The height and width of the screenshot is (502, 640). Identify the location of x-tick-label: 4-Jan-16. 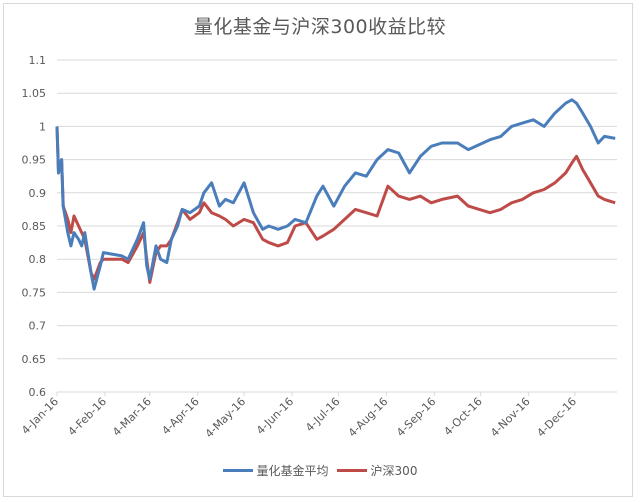
(40, 416).